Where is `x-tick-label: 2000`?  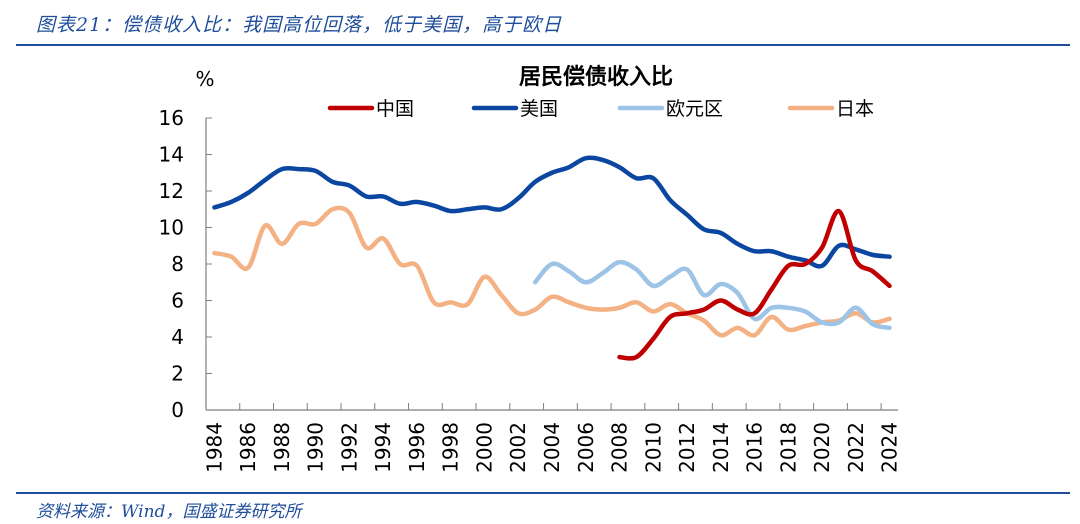 x-tick-label: 2000 is located at coordinates (484, 447).